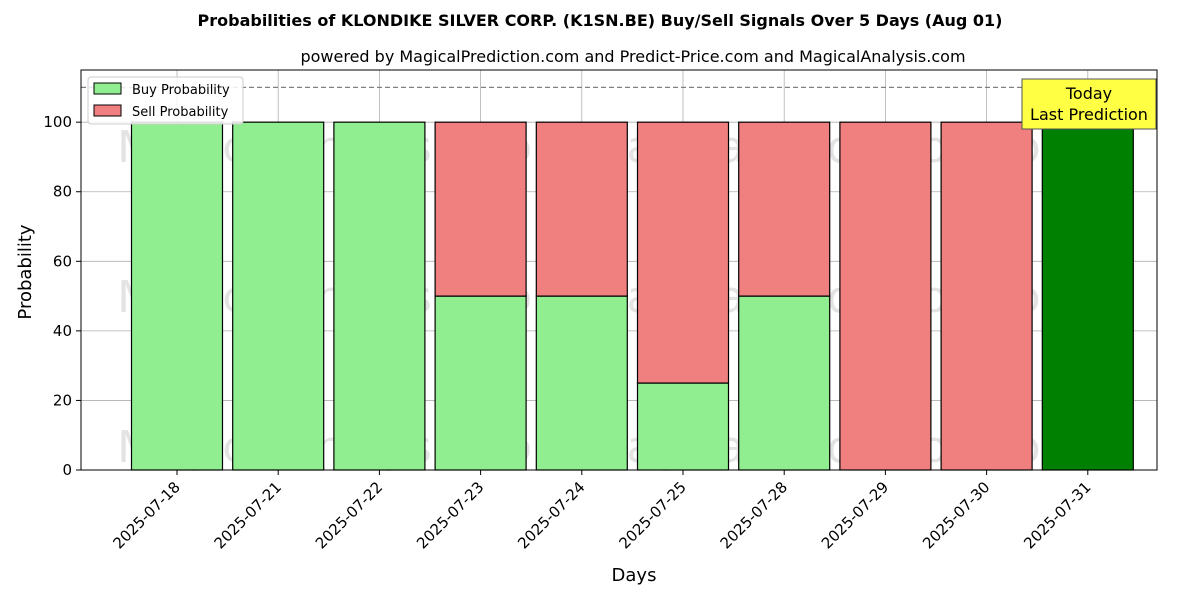 This screenshot has height=600, width=1200. I want to click on legend: Buy Probability Sell Probability, so click(165, 100).